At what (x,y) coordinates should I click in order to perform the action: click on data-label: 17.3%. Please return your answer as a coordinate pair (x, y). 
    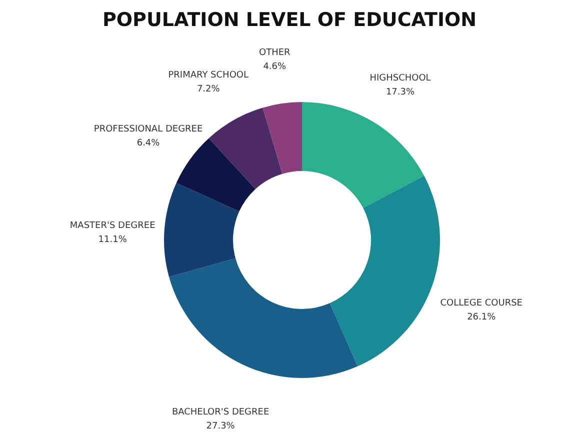
    Looking at the image, I should click on (400, 92).